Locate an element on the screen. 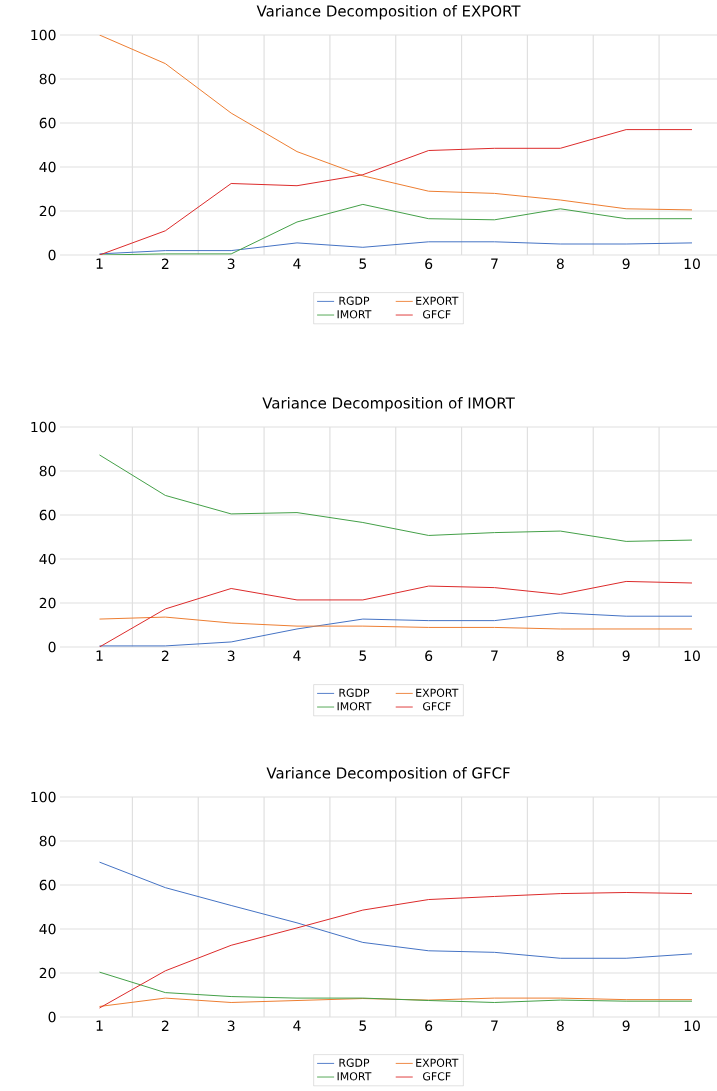 This screenshot has width=717, height=1091. chart-title: Variance Decomposition of GFCF is located at coordinates (388, 774).